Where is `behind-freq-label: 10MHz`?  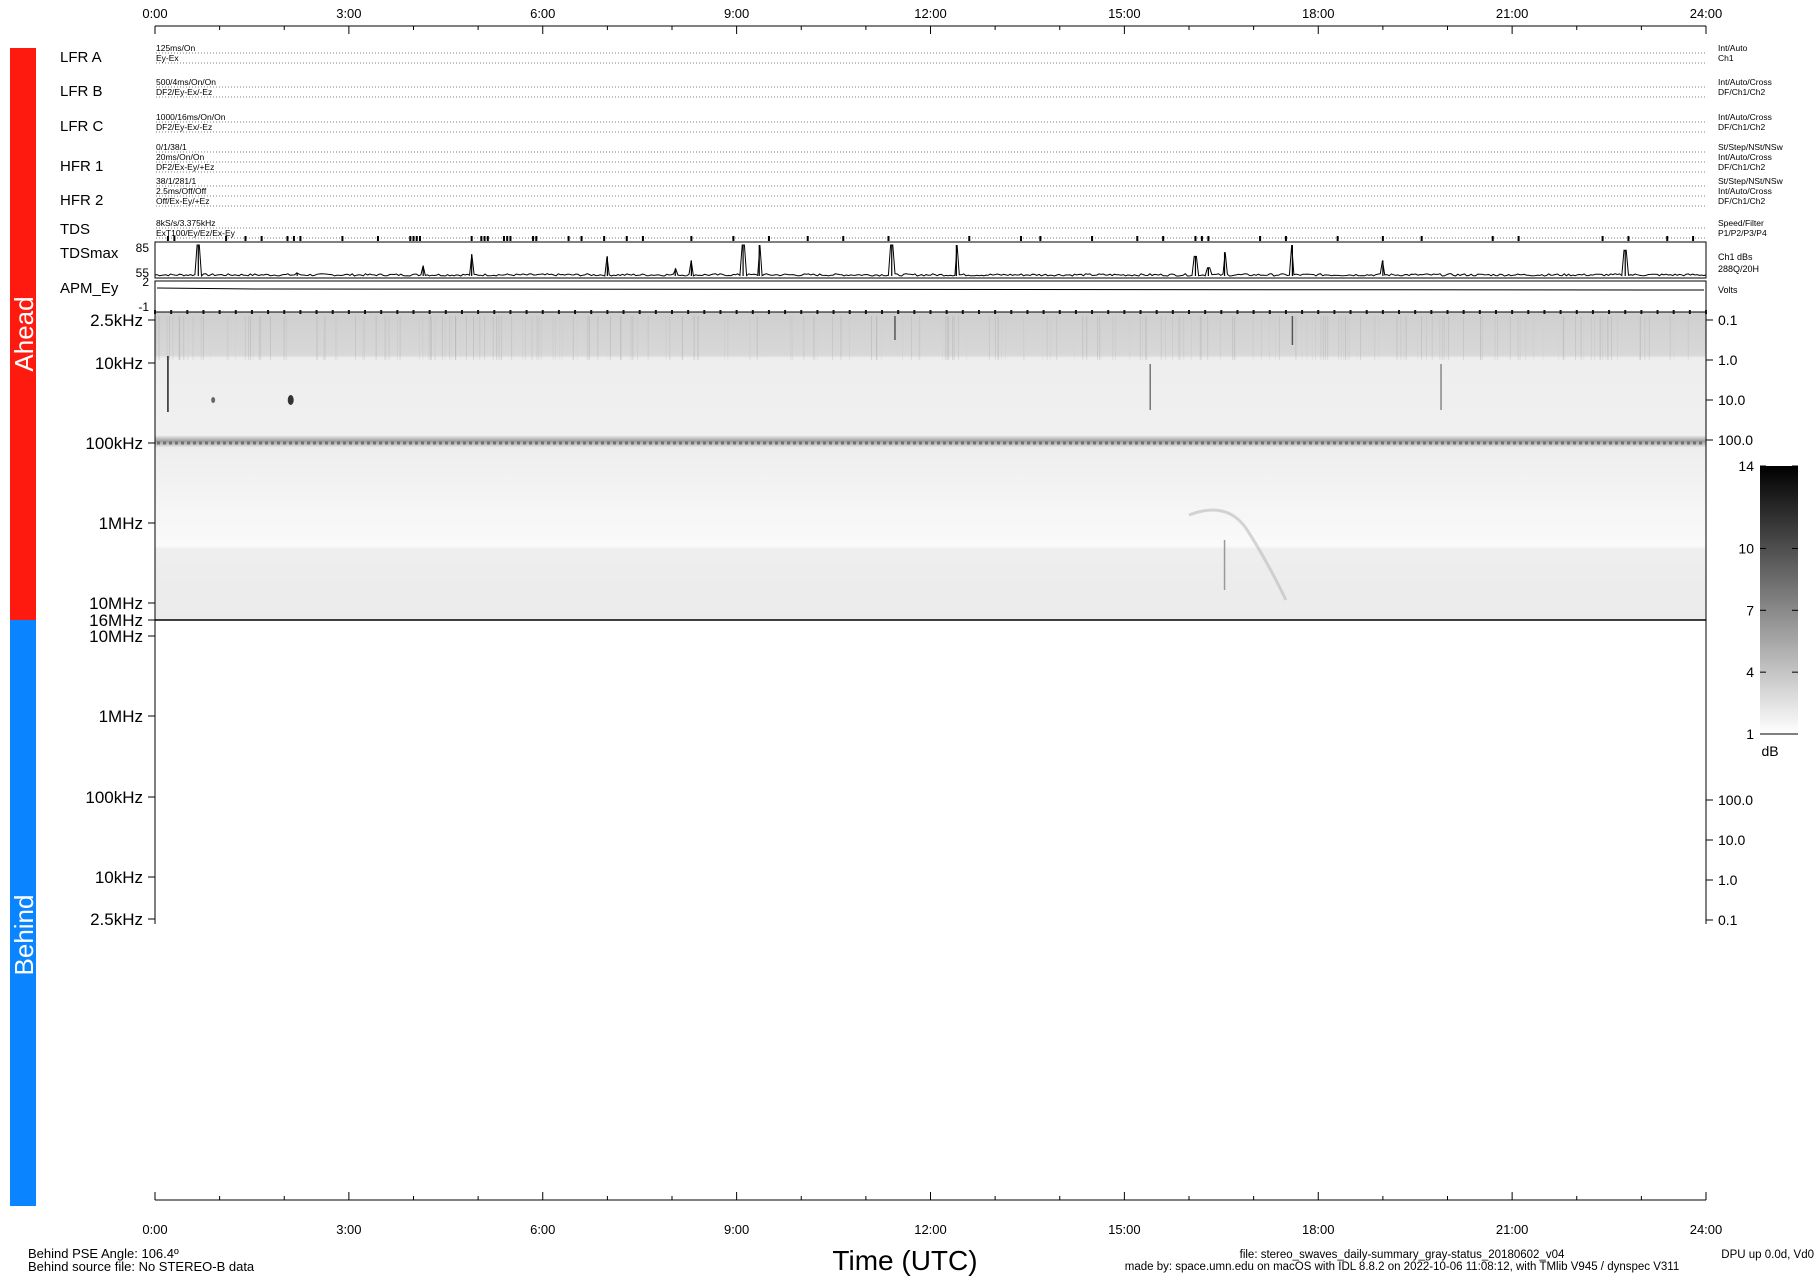 behind-freq-label: 10MHz is located at coordinates (116, 636).